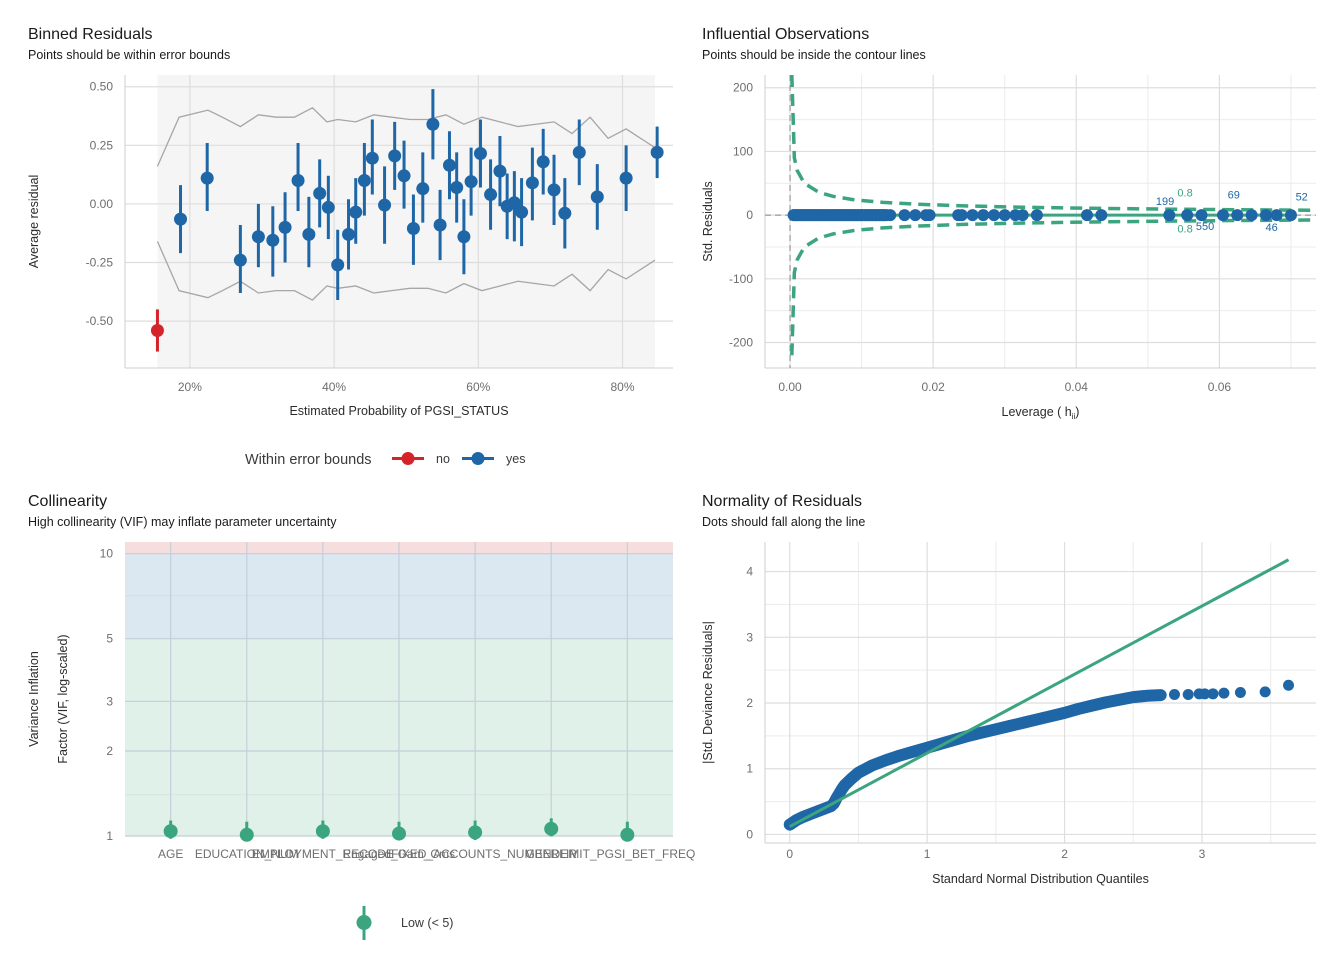 This screenshot has width=1344, height=960. I want to click on y-tick-label: 100, so click(743, 151).